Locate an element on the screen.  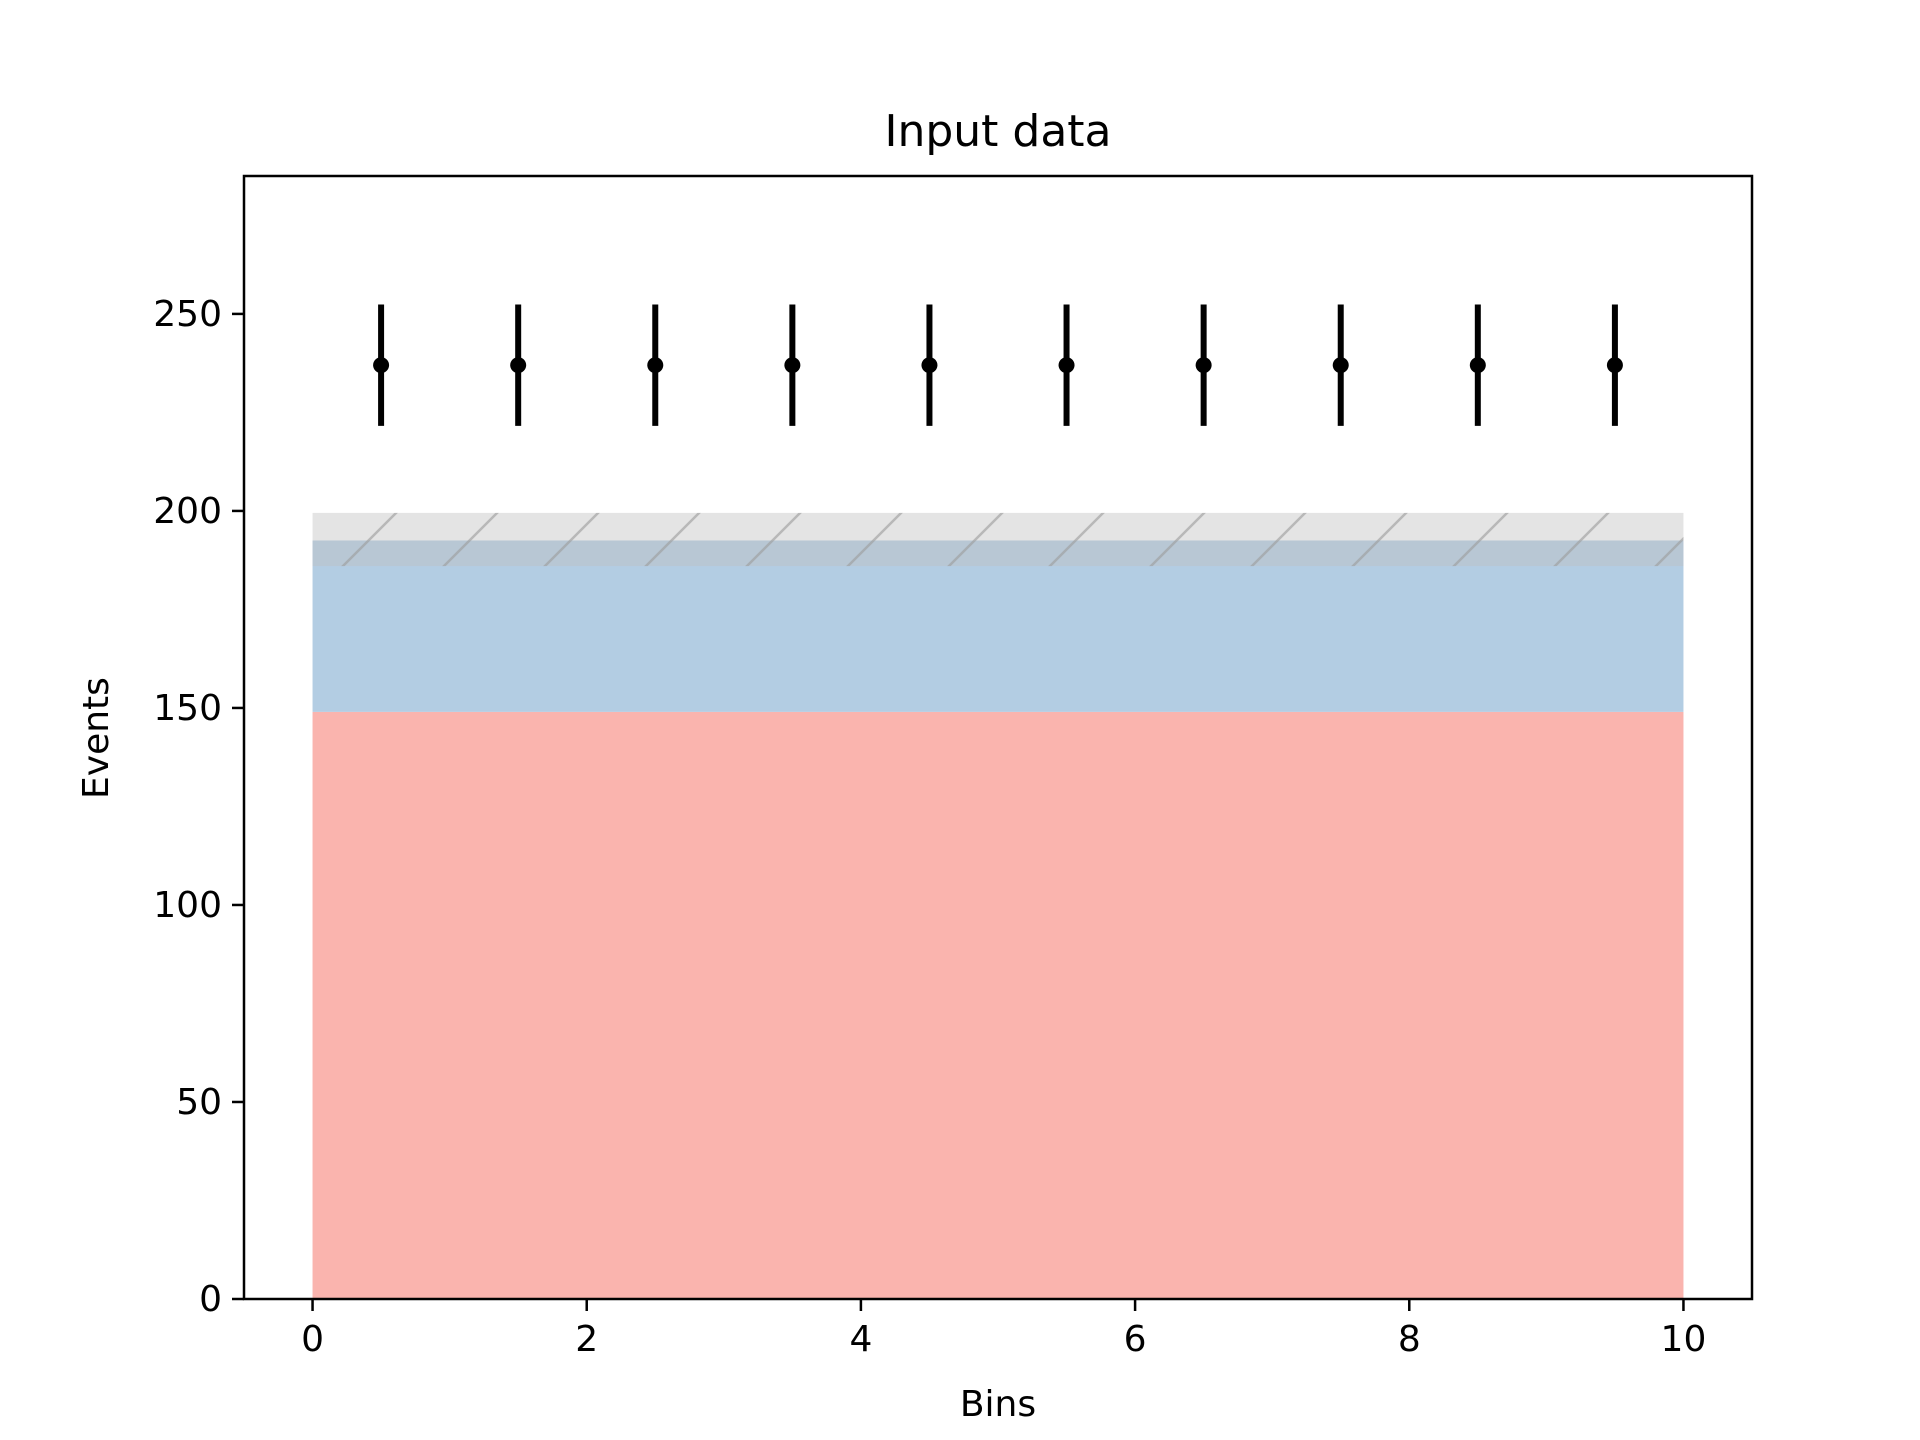
x-tick-label: 2 is located at coordinates (586, 1339).